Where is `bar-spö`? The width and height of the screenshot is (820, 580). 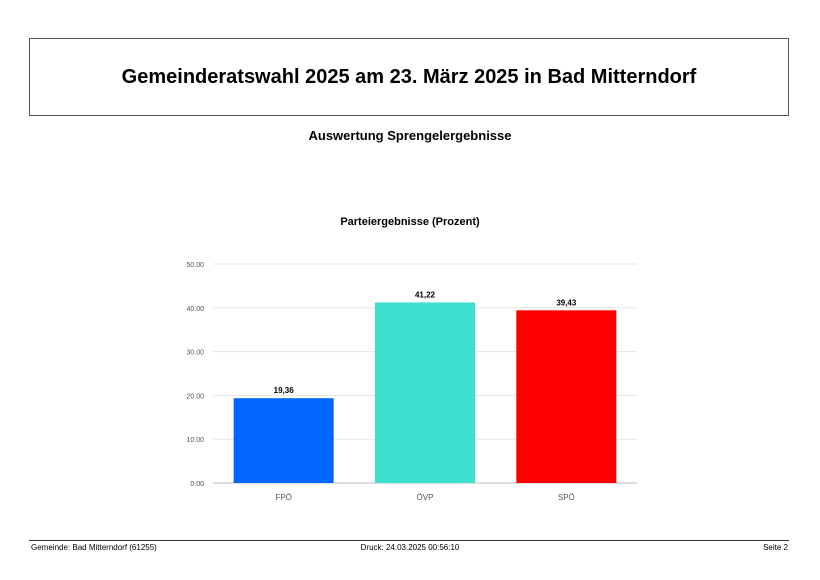
bar-spö is located at coordinates (566, 396).